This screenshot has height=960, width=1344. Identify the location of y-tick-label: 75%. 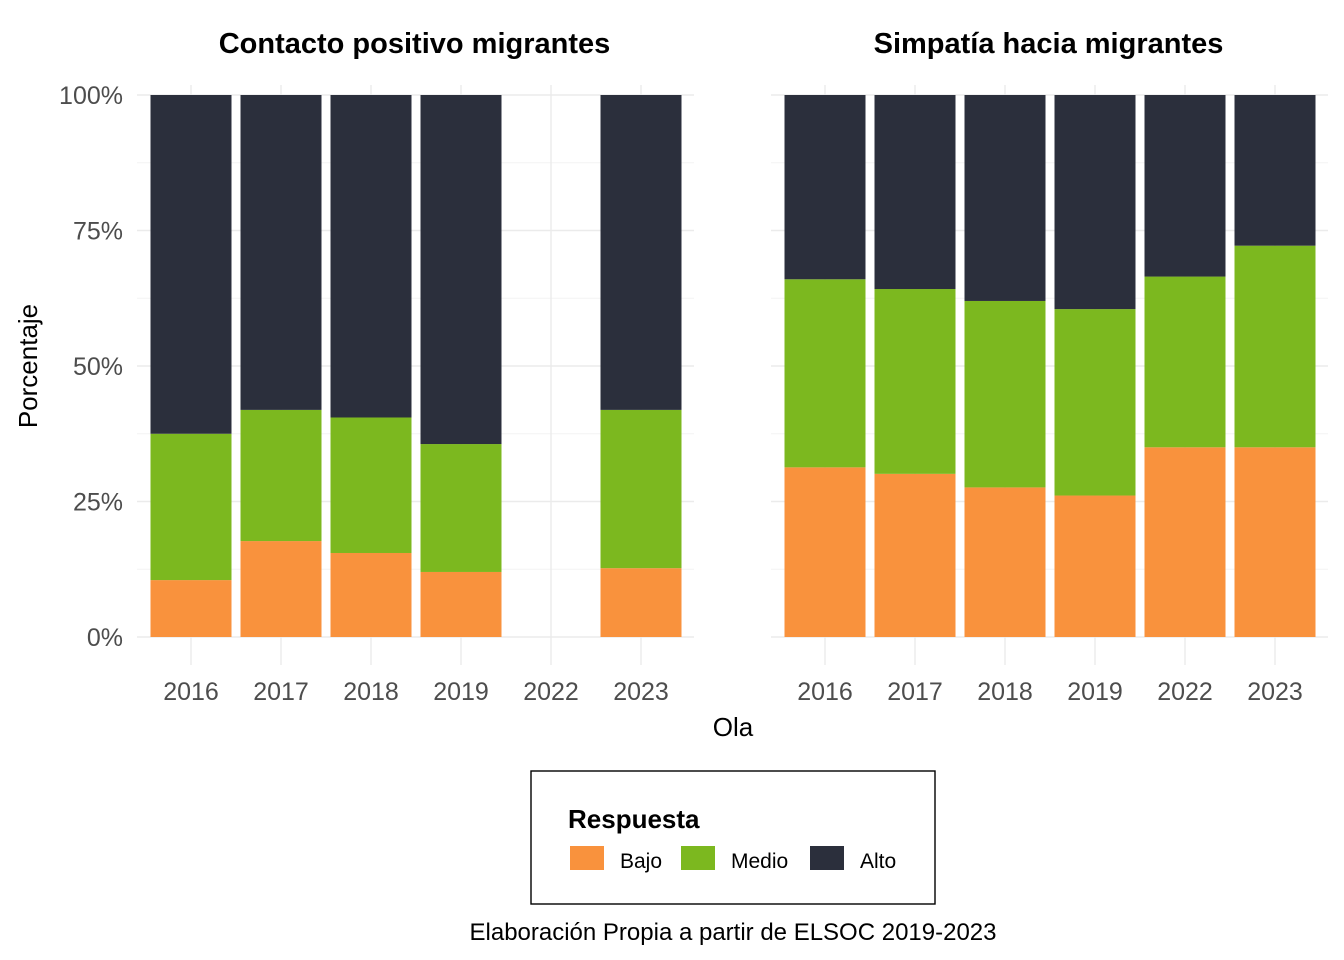
(98, 232).